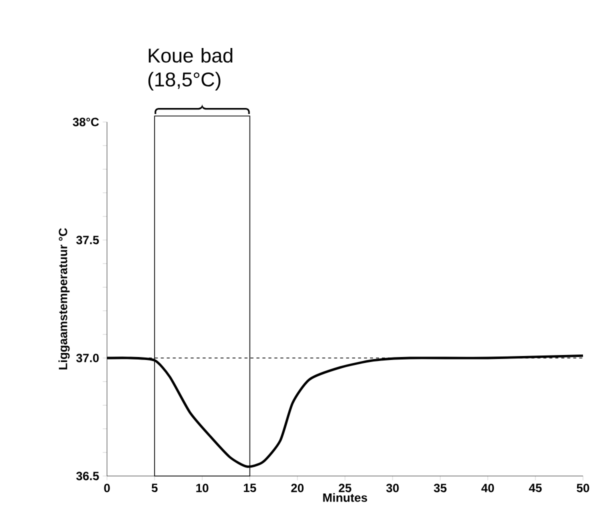 This screenshot has width=597, height=530. I want to click on x-tick-label: 40, so click(487, 488).